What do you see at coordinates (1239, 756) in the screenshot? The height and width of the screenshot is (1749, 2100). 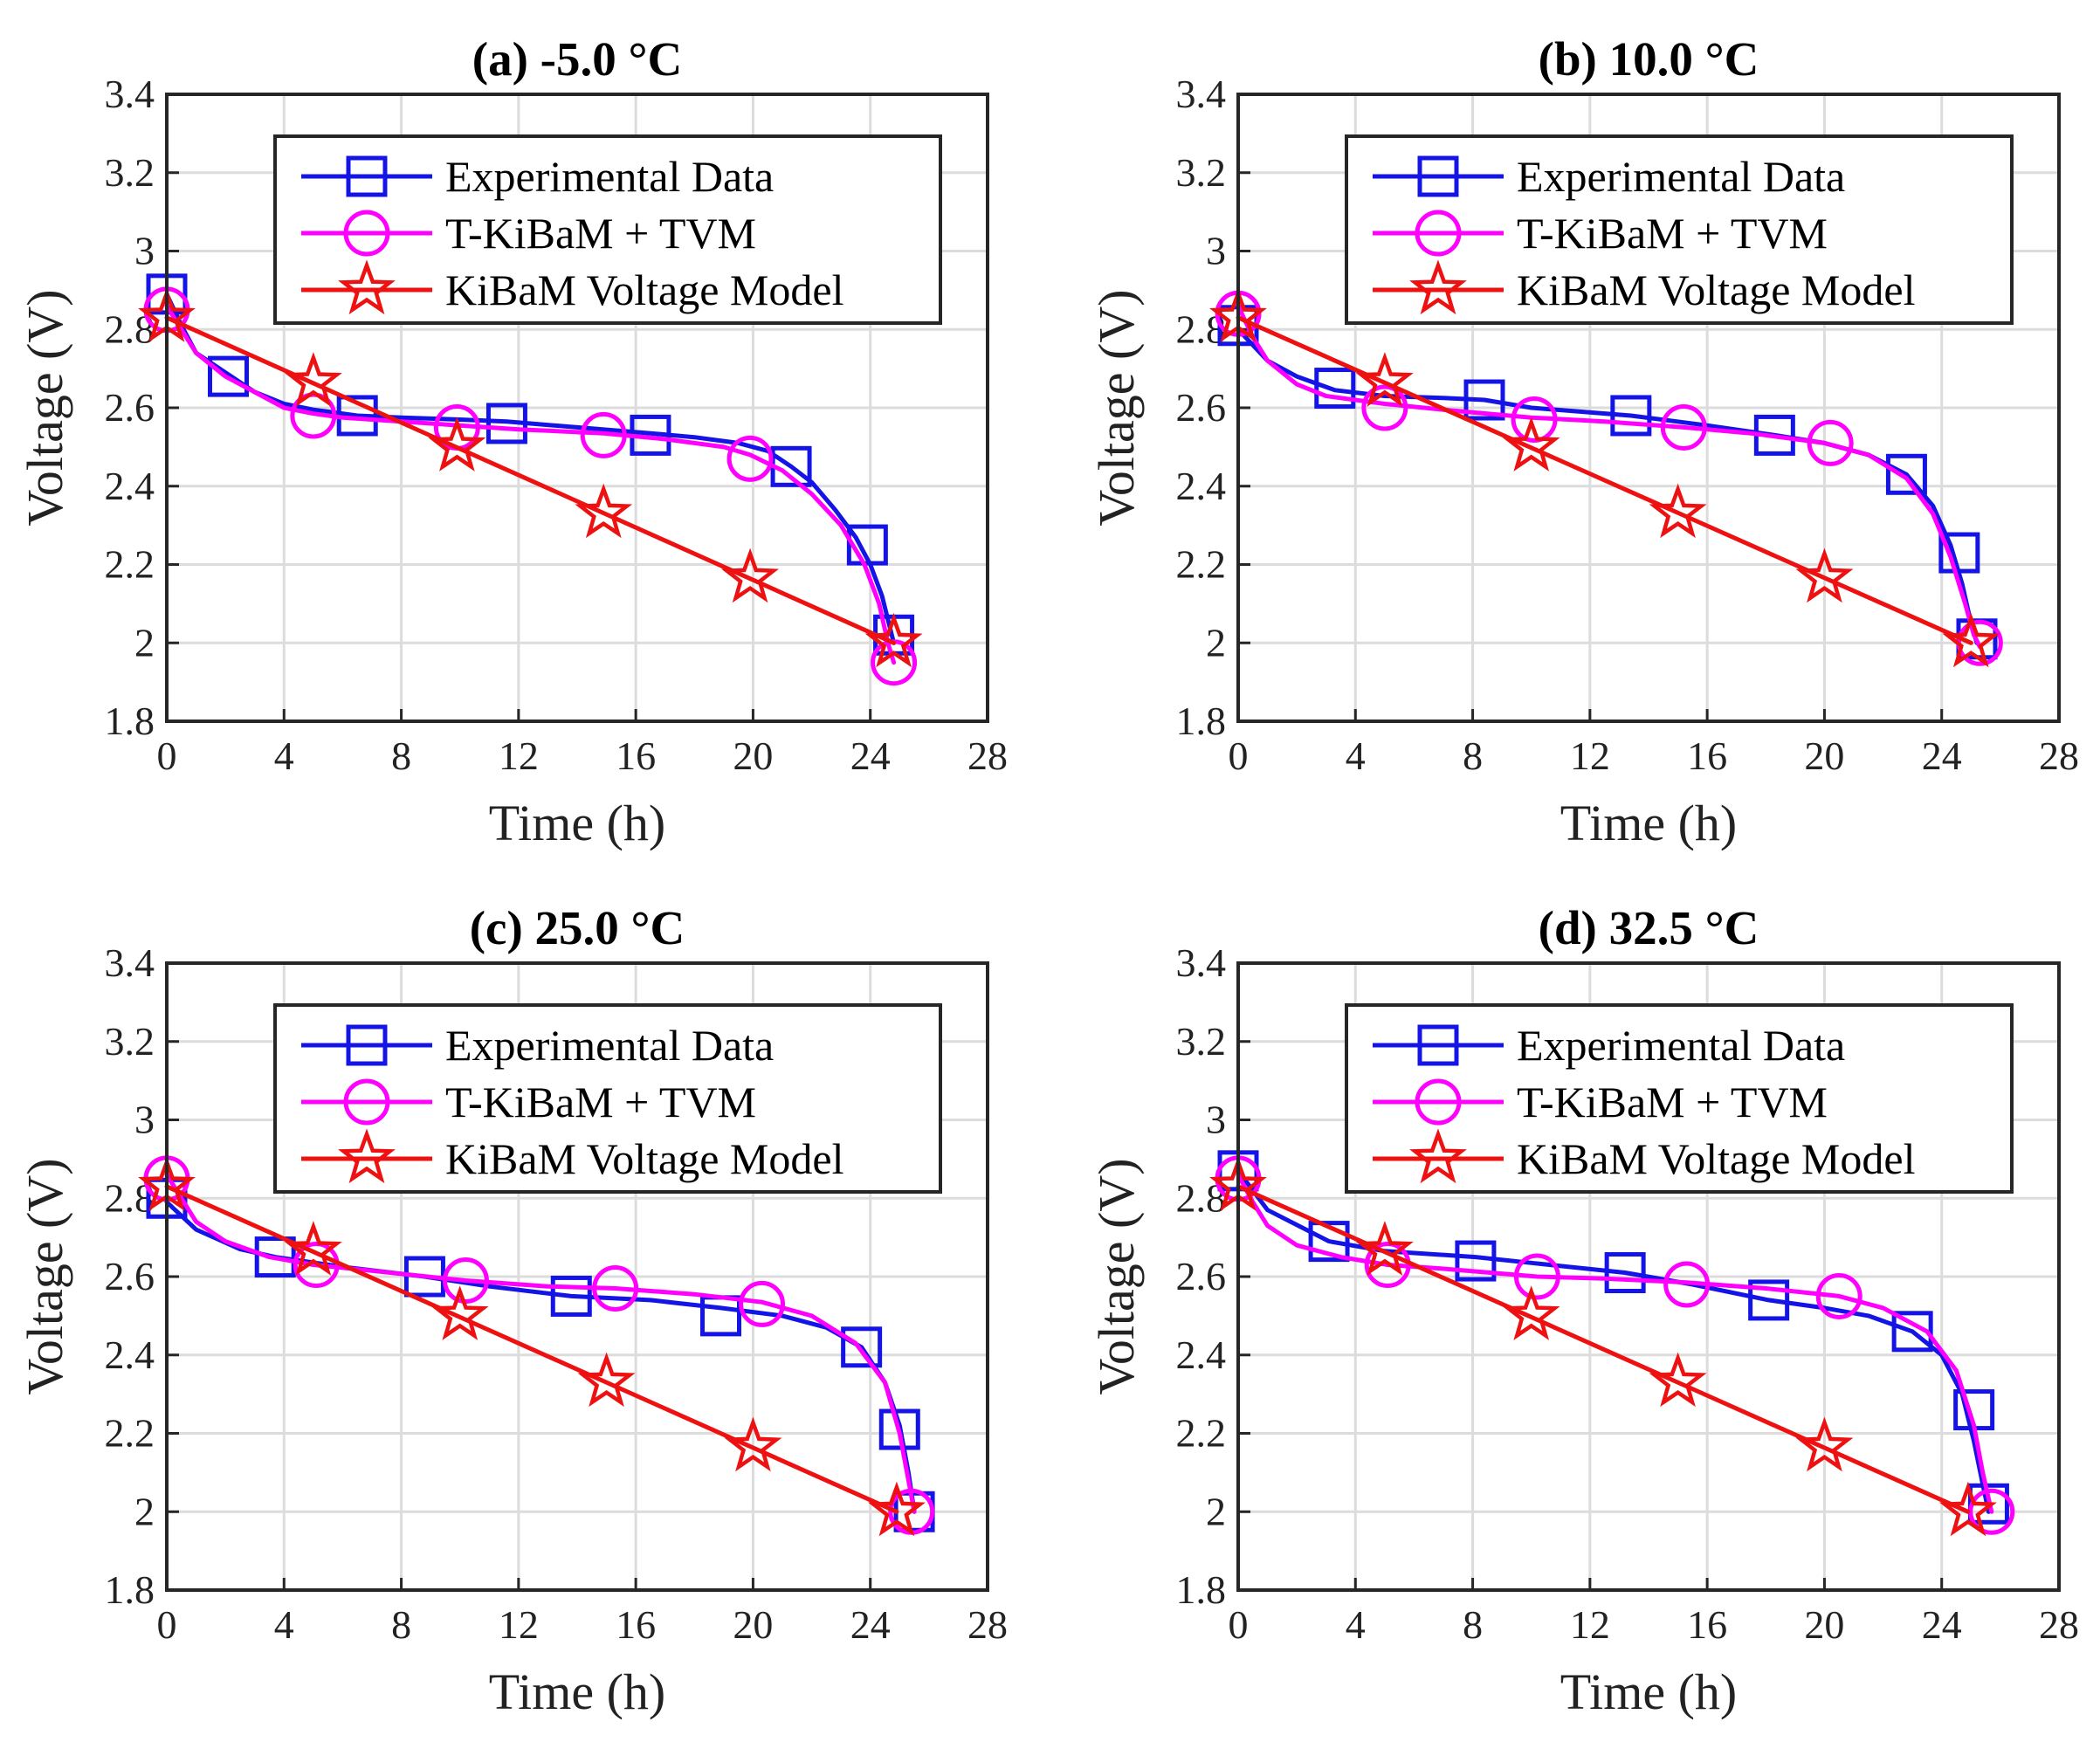 I see `x-tick-label: 0` at bounding box center [1239, 756].